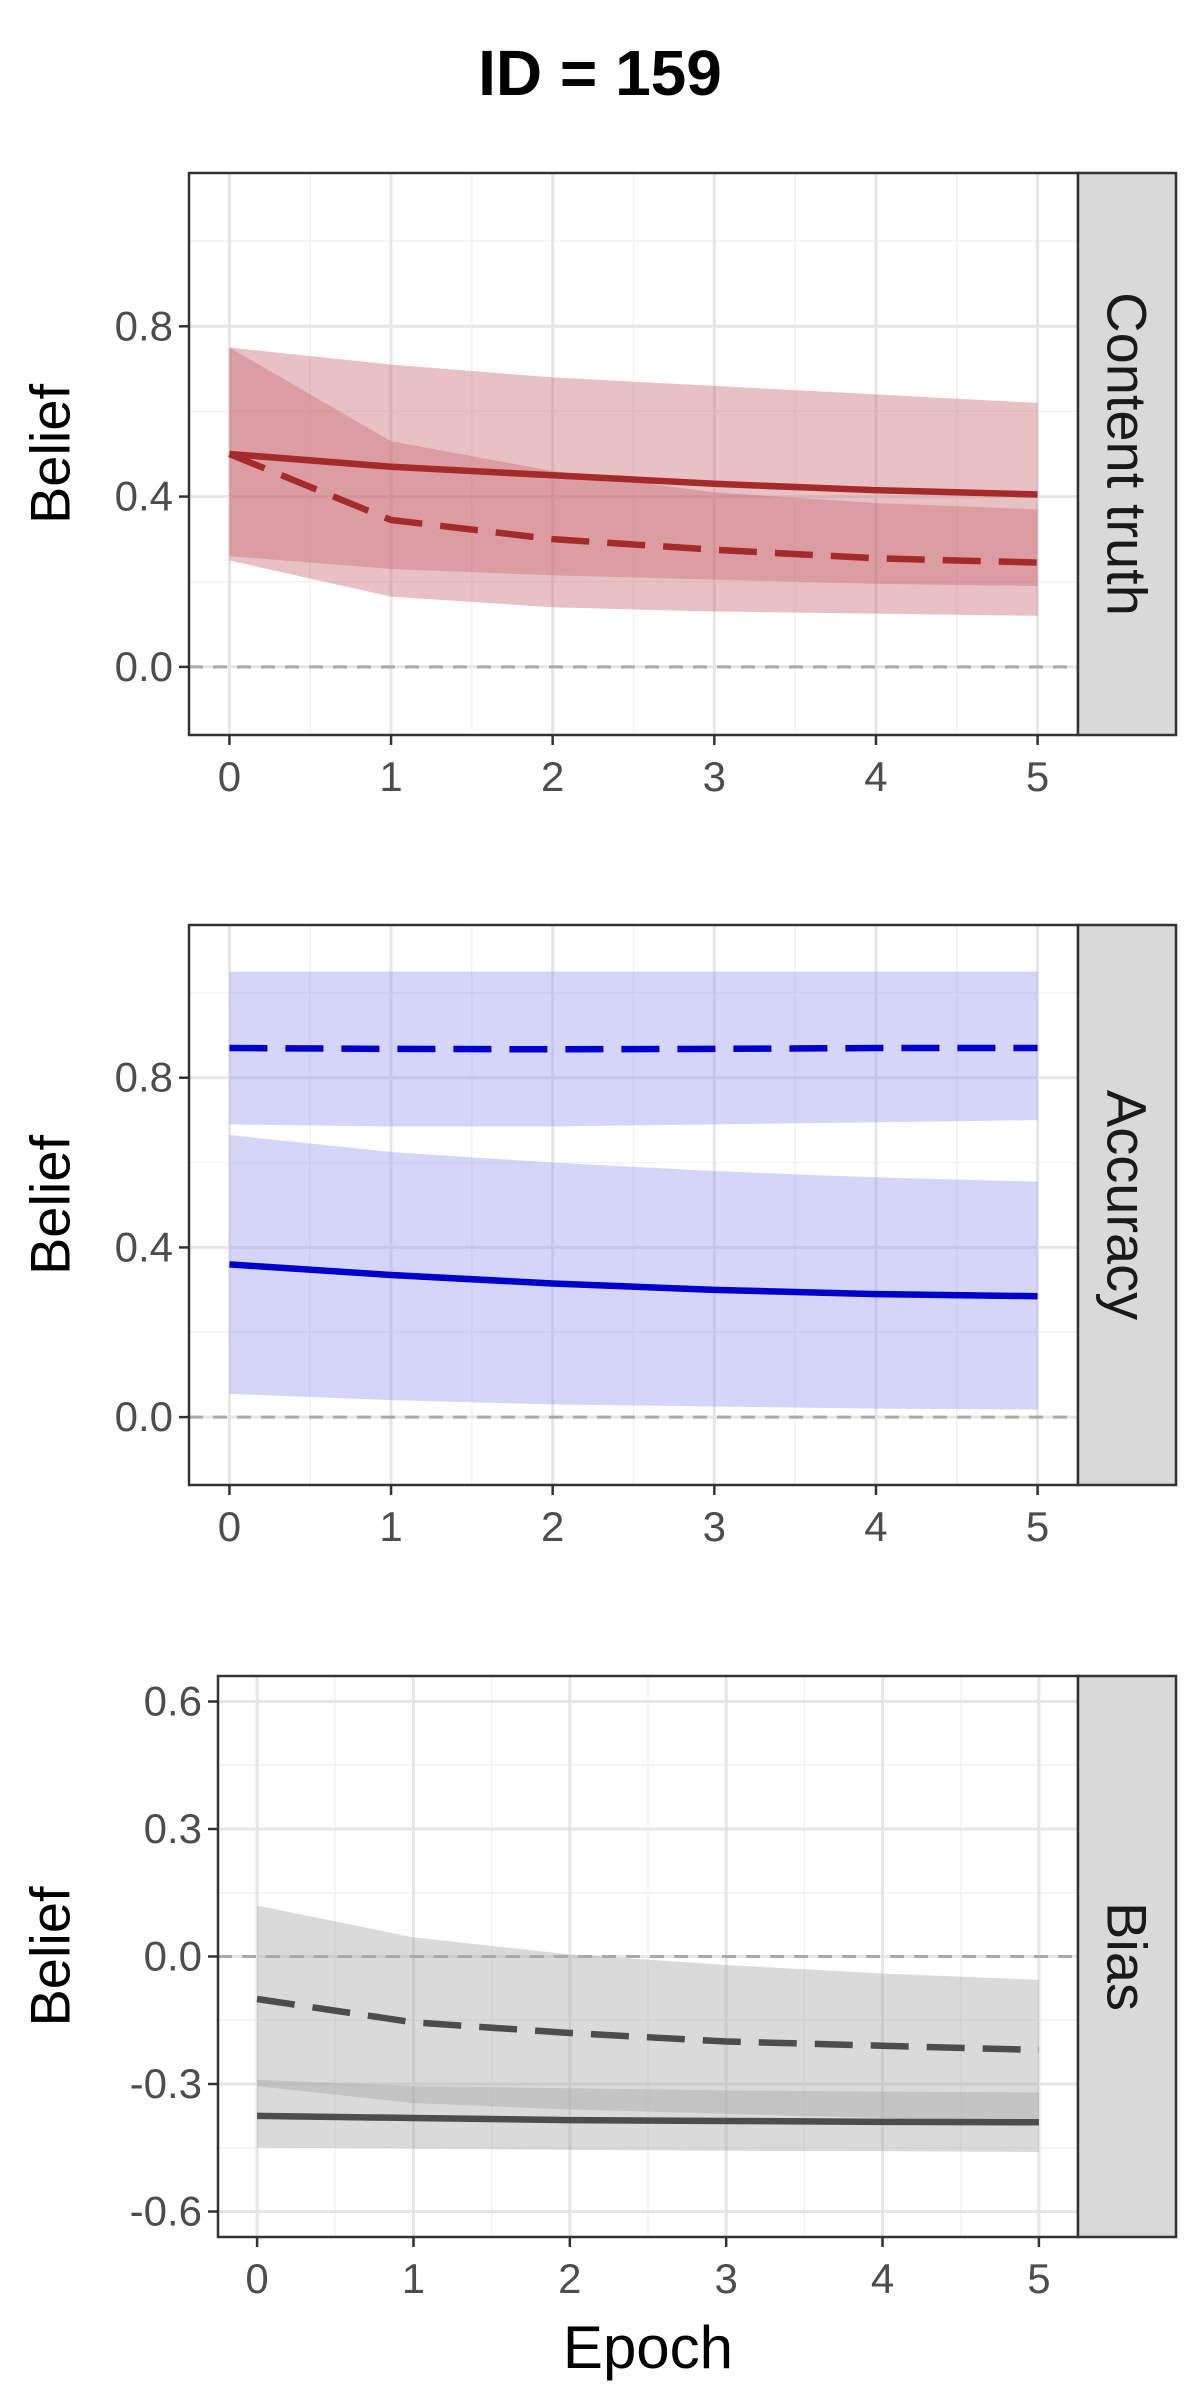 The height and width of the screenshot is (2400, 1200). Describe the element at coordinates (173, 1701) in the screenshot. I see `y-tick-label: 0.6` at that location.